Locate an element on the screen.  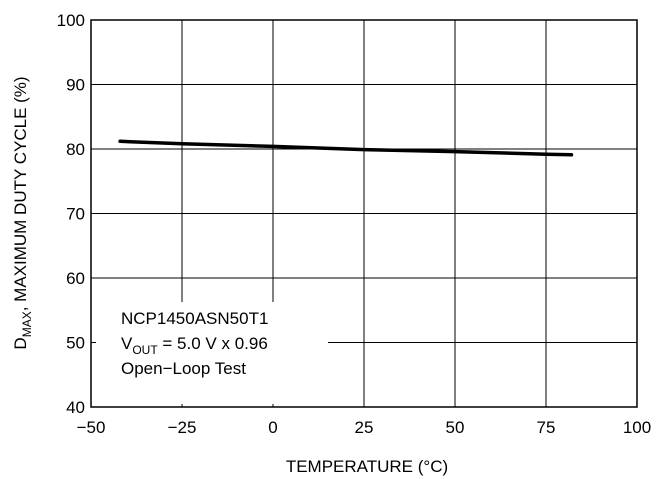
x-tick-label: 50 is located at coordinates (455, 427).